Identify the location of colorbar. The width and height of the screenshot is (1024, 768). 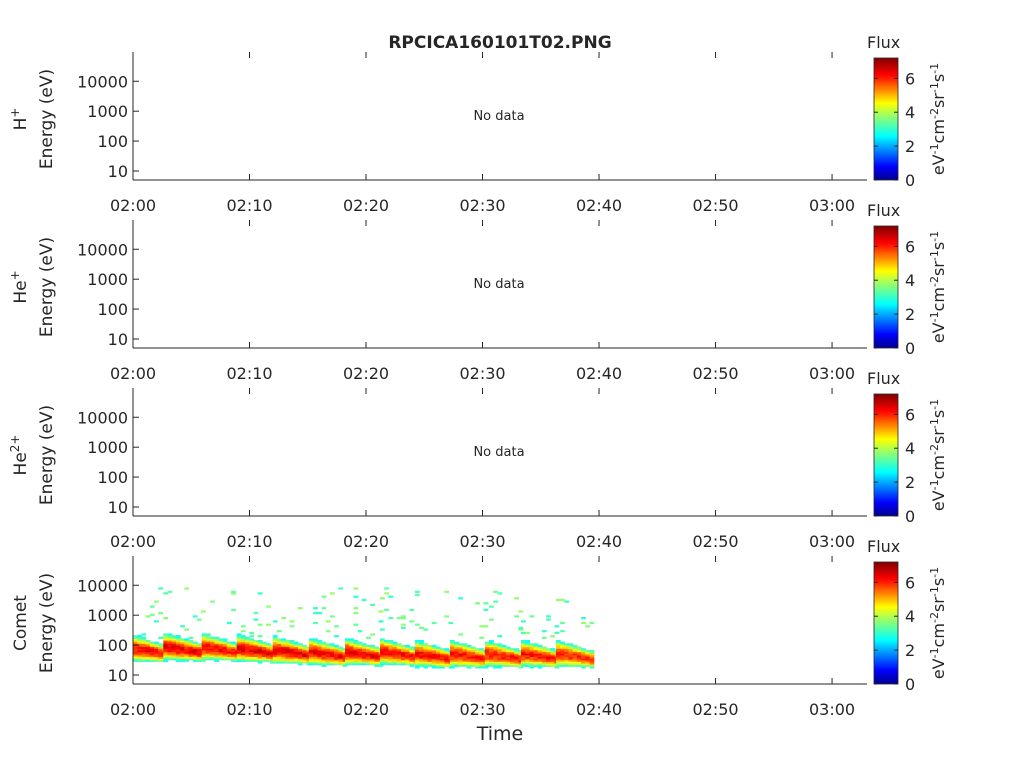
(886, 119).